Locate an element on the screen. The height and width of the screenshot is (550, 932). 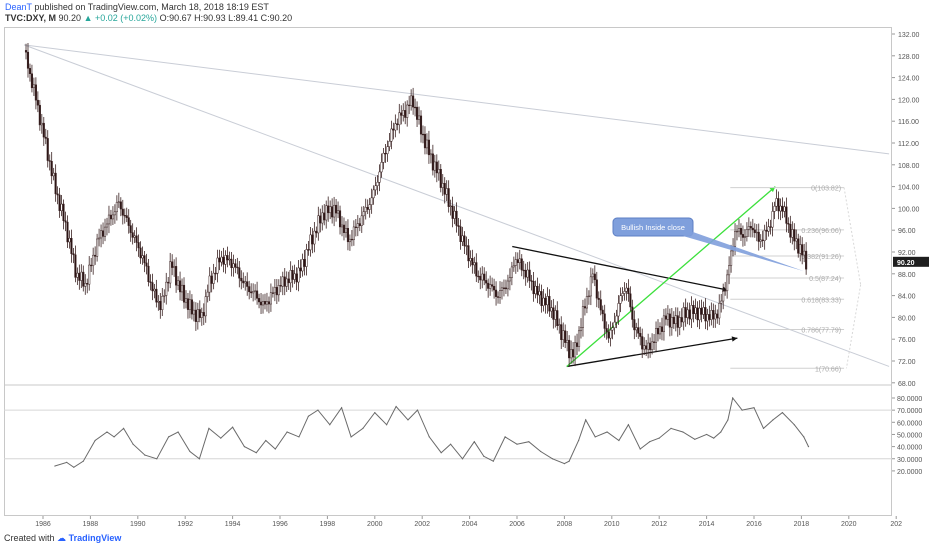
author-link: DeanT is located at coordinates (18, 7).